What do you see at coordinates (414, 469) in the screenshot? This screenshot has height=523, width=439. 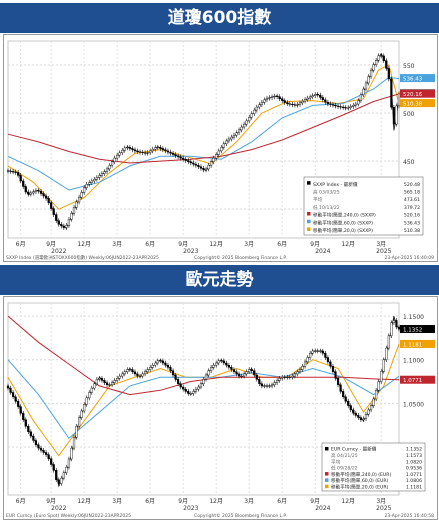 I see `legend-value: 0.9536` at bounding box center [414, 469].